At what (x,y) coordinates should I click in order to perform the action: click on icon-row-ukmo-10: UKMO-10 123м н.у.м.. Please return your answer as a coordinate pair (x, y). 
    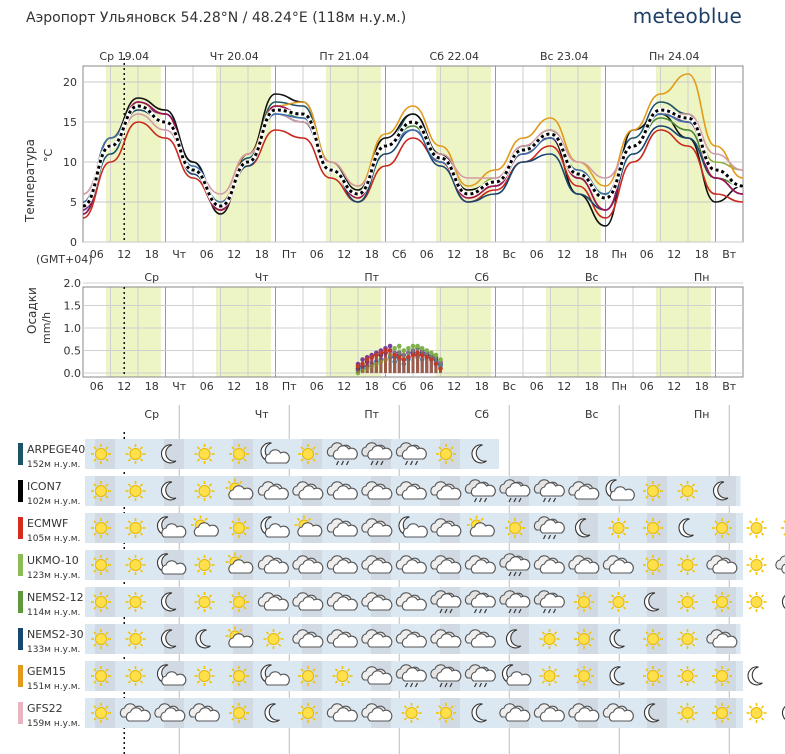
    Looking at the image, I should click on (401, 565).